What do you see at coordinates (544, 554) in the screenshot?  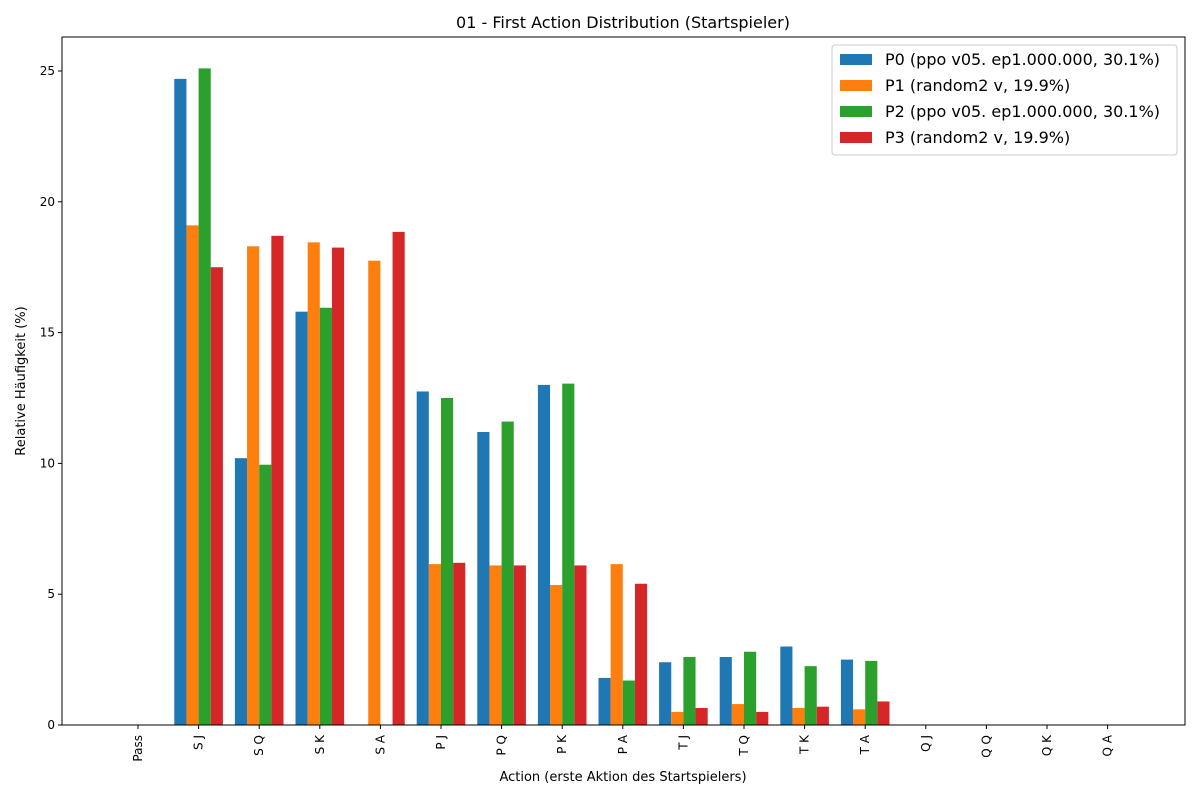 I see `bar-p0-pk` at bounding box center [544, 554].